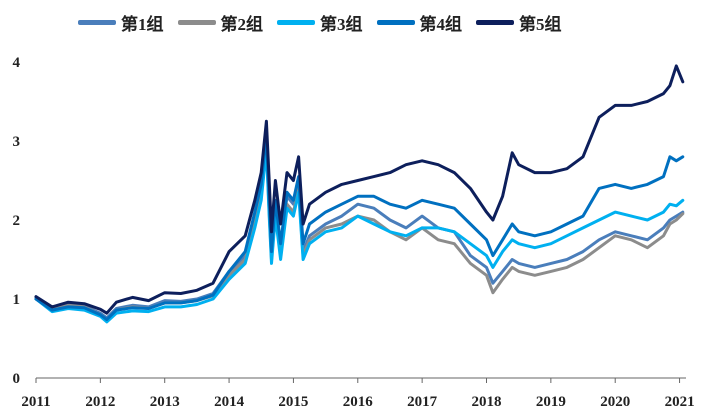 Image resolution: width=708 pixels, height=417 pixels. Describe the element at coordinates (540, 24) in the screenshot. I see `legend-label: 第5组` at that location.